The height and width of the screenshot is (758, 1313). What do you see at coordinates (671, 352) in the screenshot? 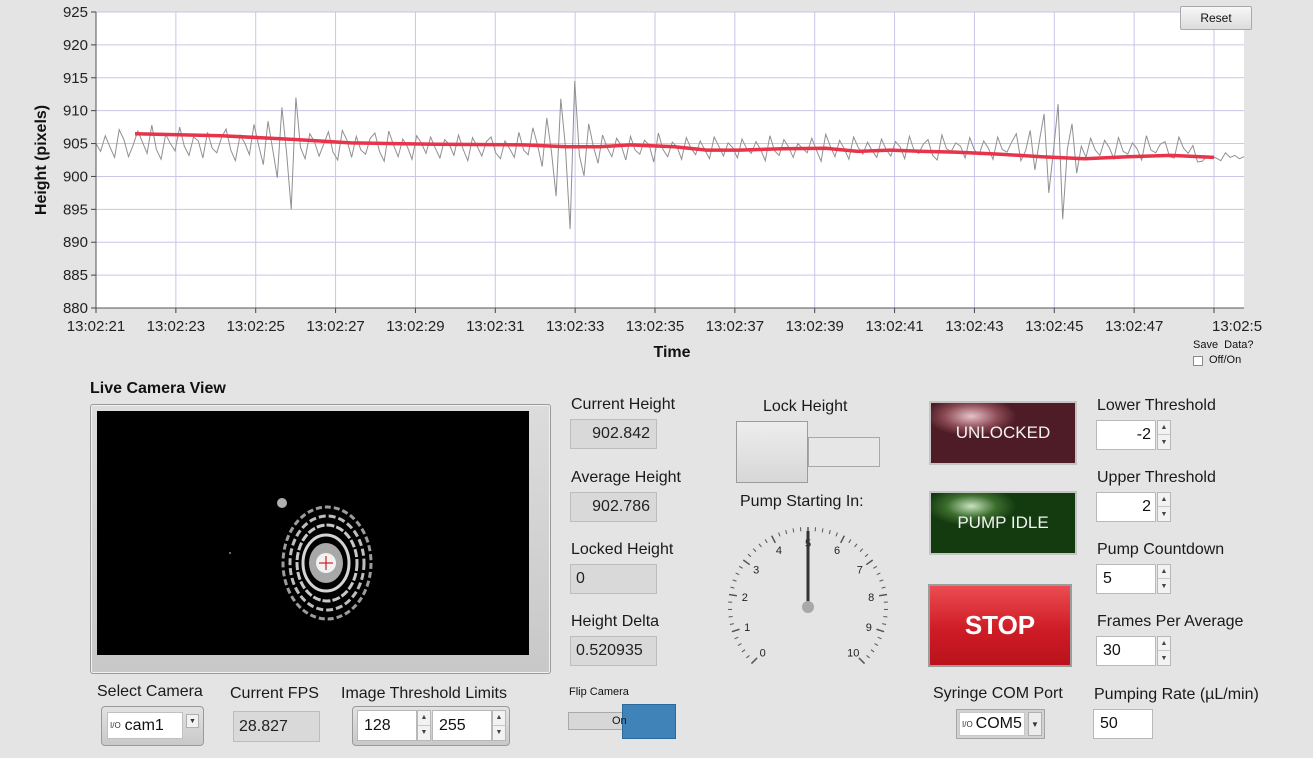
I see `x-axis-label: Time` at bounding box center [671, 352].